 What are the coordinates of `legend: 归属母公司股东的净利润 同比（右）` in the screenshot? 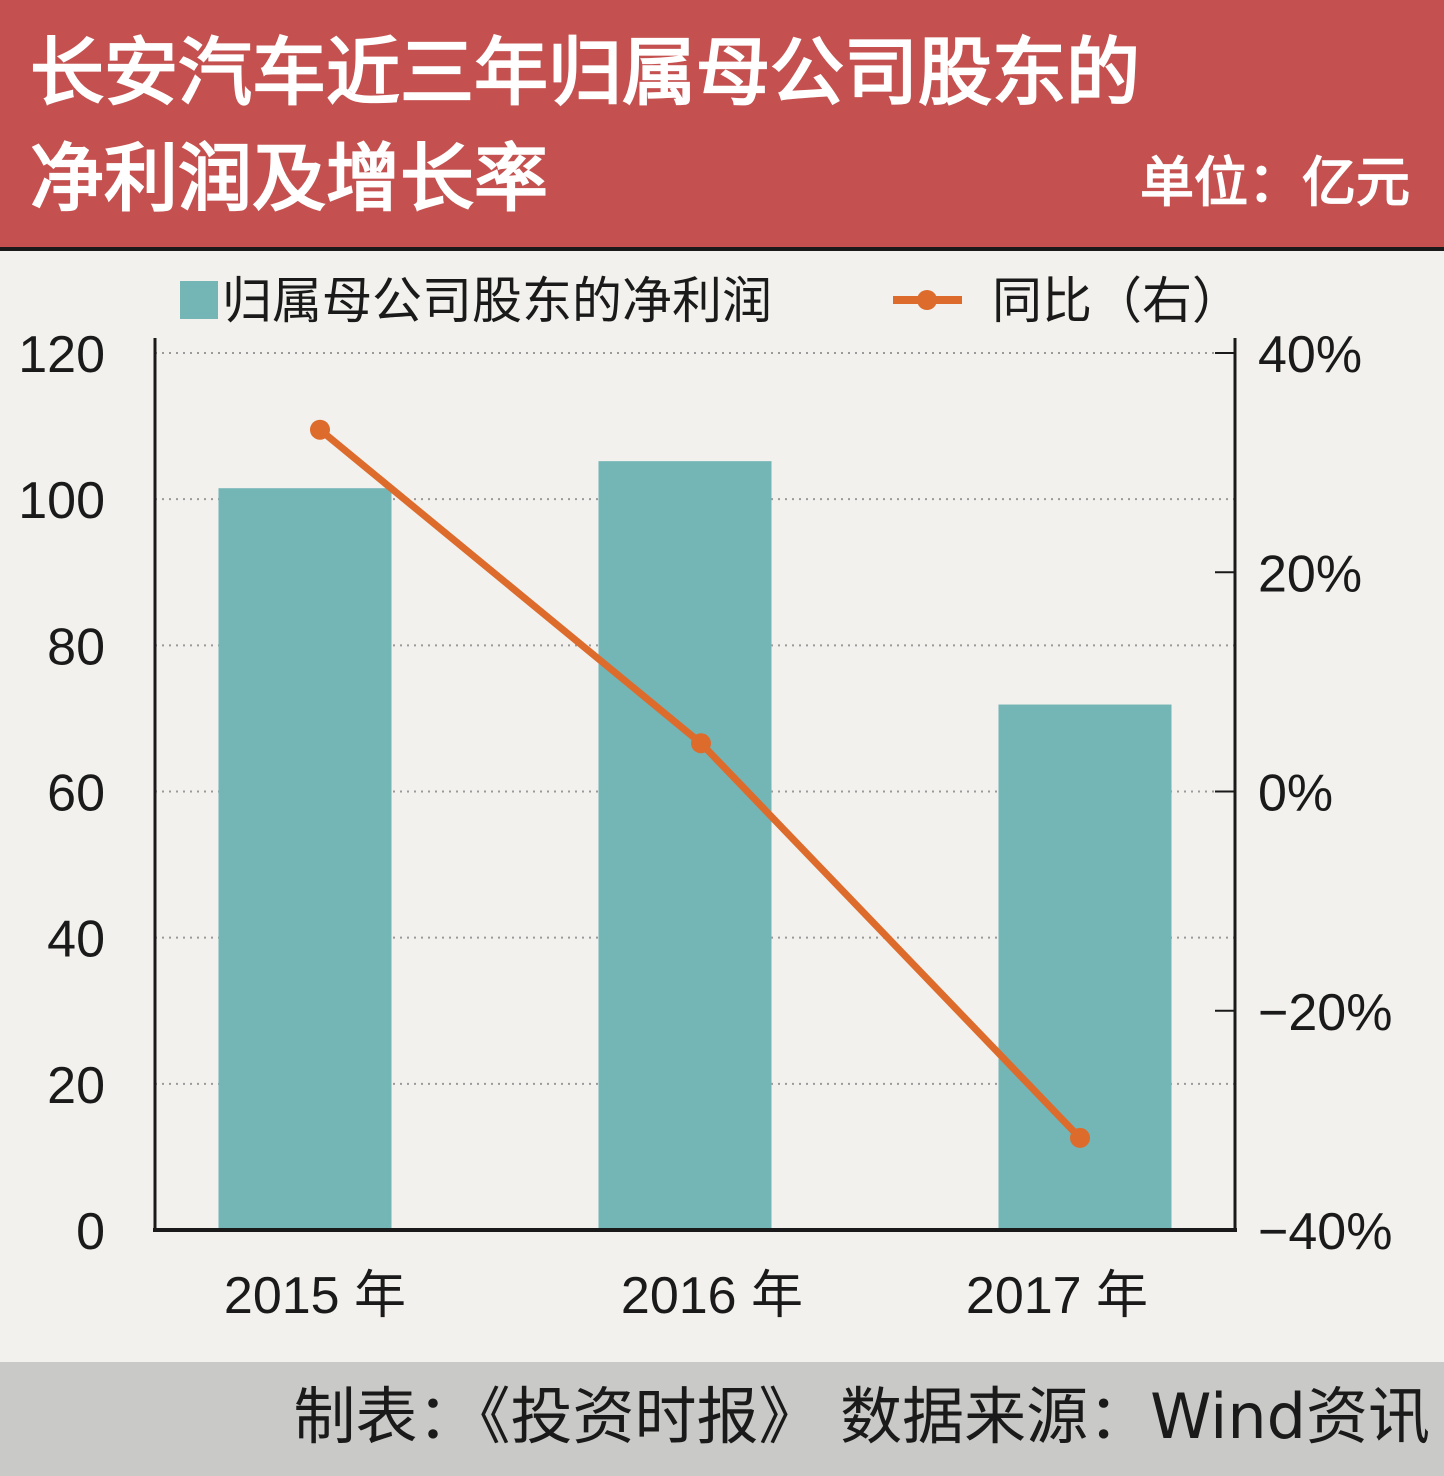 It's located at (711, 301).